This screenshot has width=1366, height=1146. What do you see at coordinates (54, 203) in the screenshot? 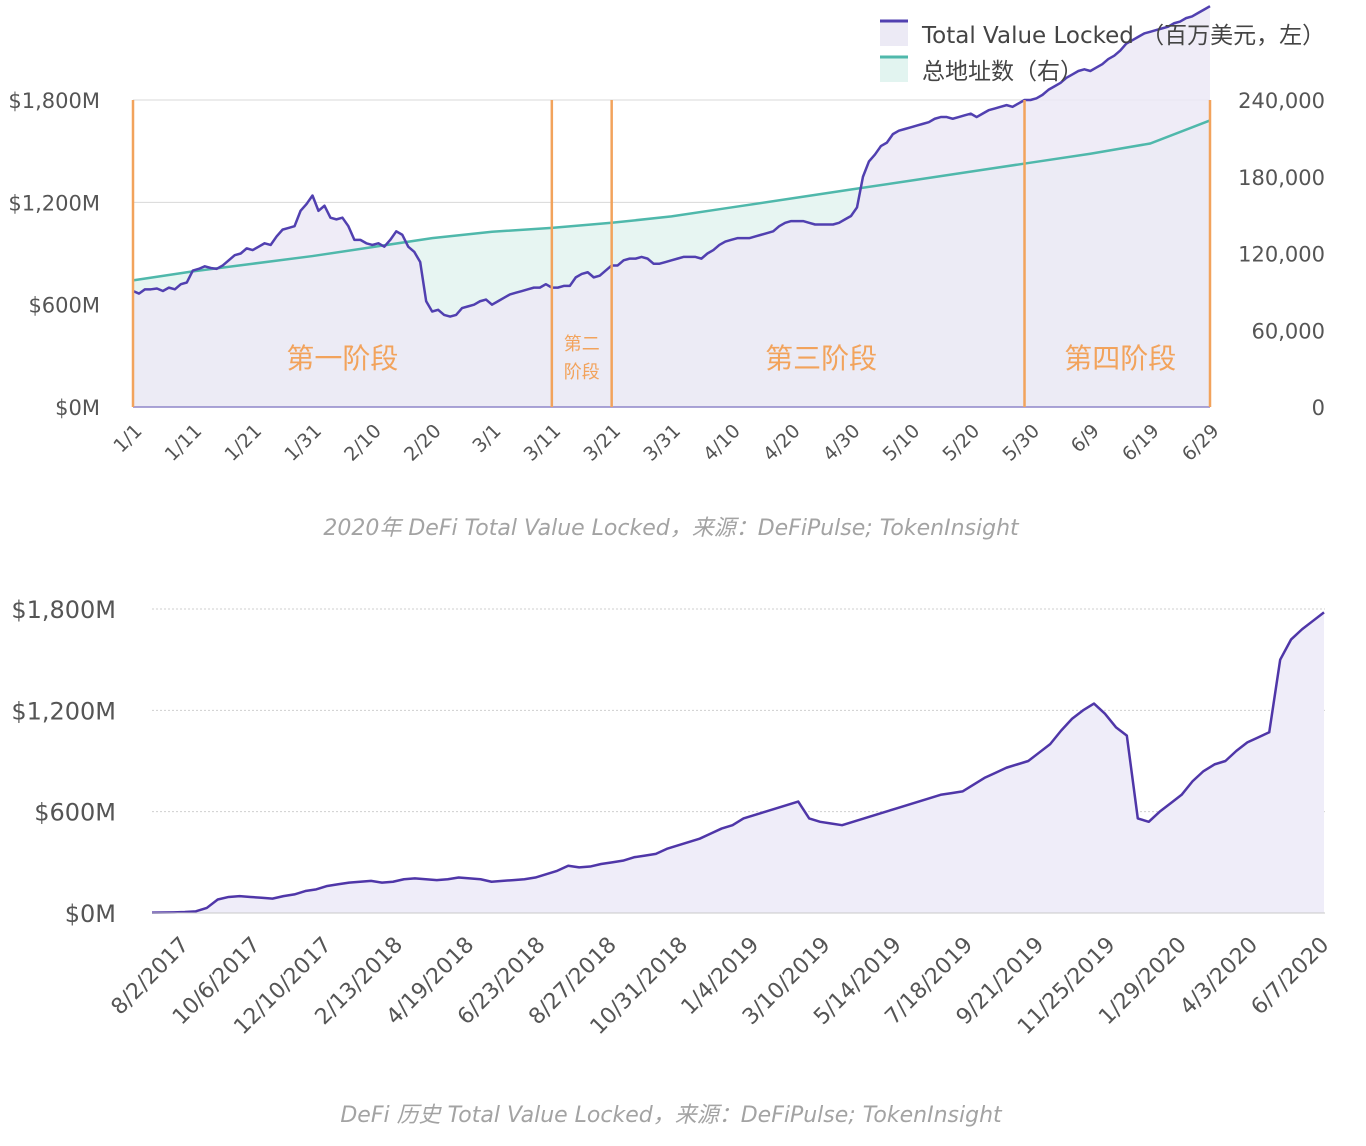
I see `y-left-tick-label: $1,200M` at bounding box center [54, 203].